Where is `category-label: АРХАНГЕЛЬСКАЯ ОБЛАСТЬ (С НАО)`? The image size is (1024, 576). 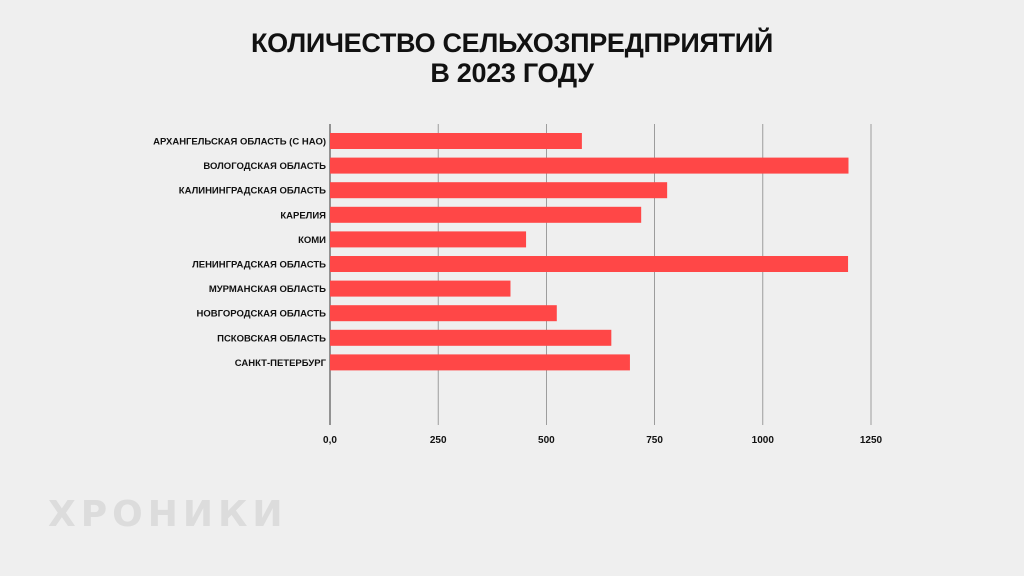
category-label: АРХАНГЕЛЬСКАЯ ОБЛАСТЬ (С НАО) is located at coordinates (239, 142).